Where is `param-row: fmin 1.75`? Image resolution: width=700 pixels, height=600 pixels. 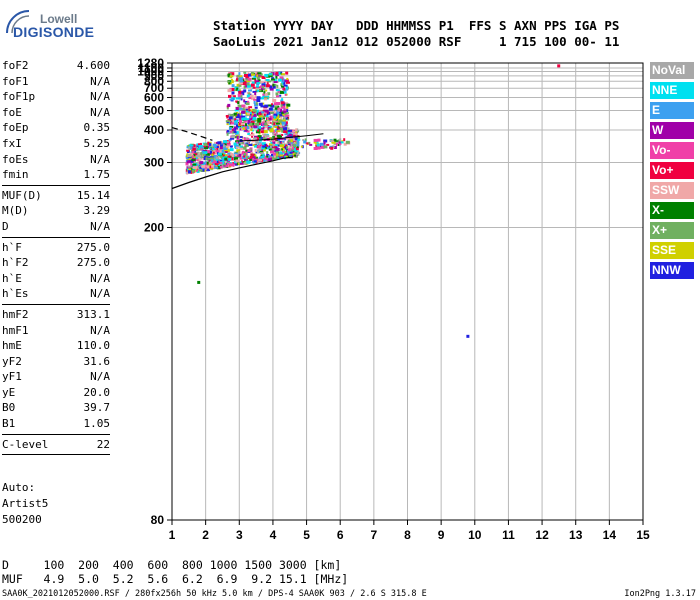 param-row: fmin 1.75 is located at coordinates (56, 175).